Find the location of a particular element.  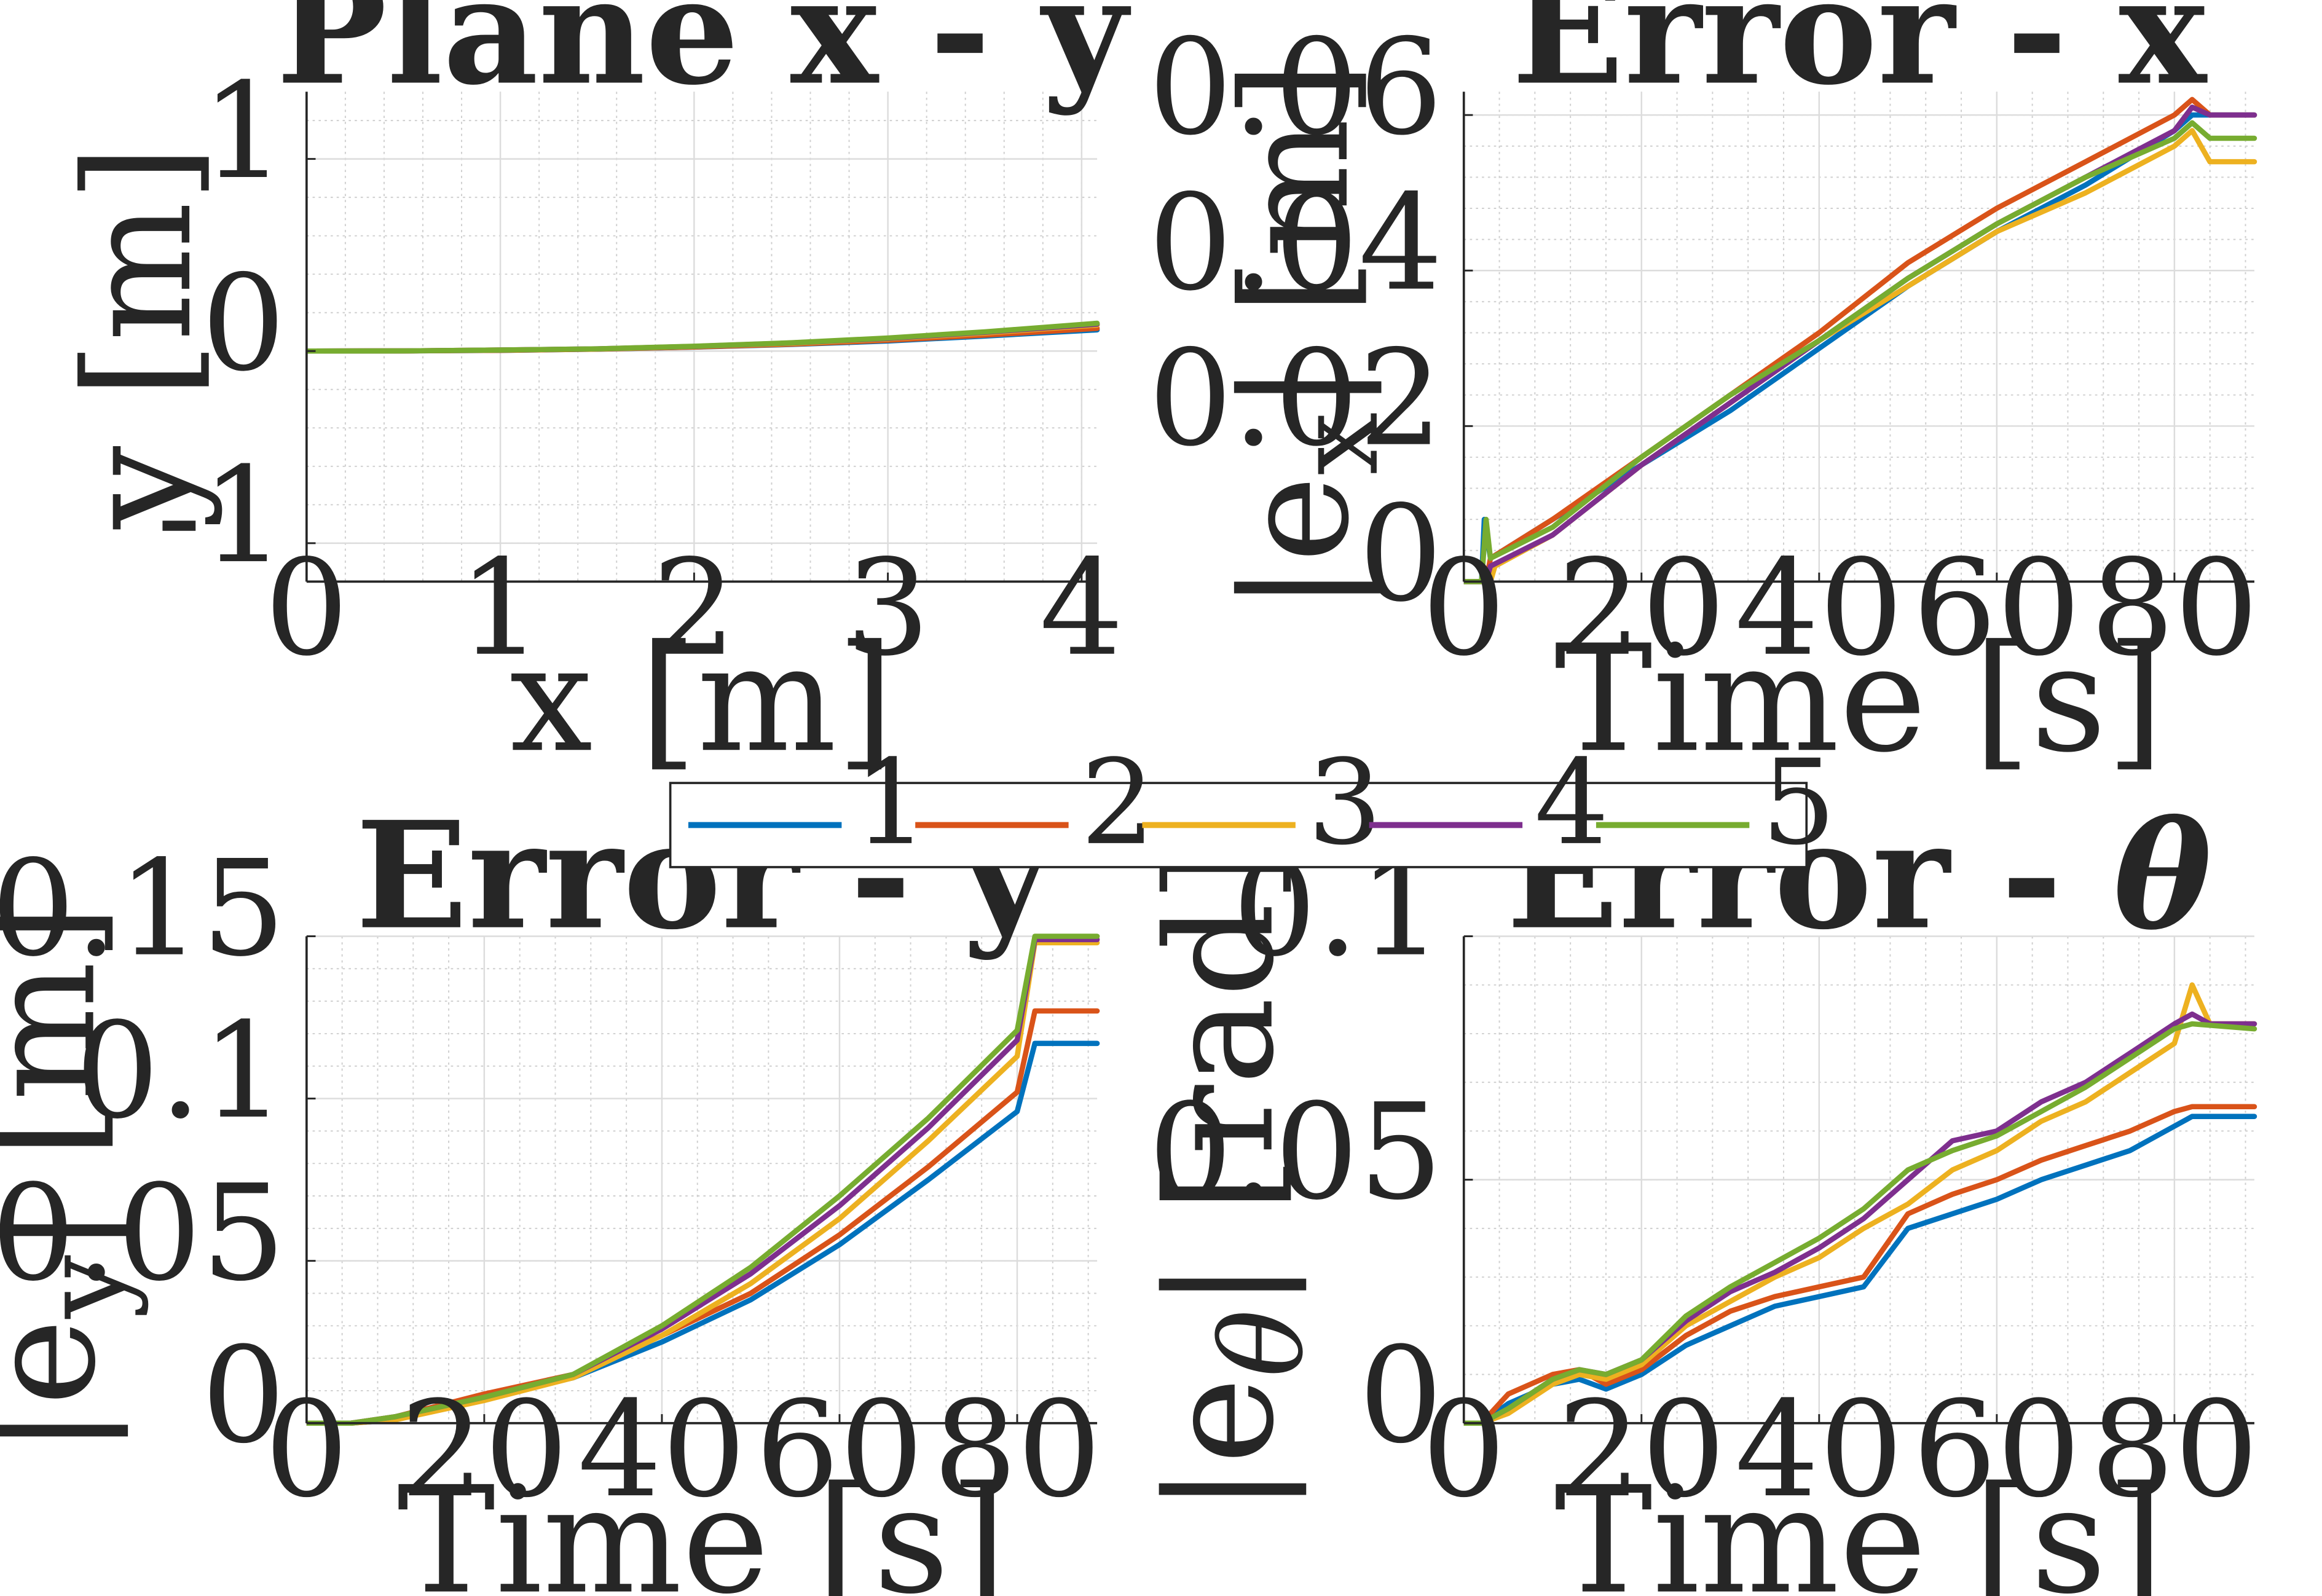

legend: 1 2 3 4 5 is located at coordinates (1252, 803).